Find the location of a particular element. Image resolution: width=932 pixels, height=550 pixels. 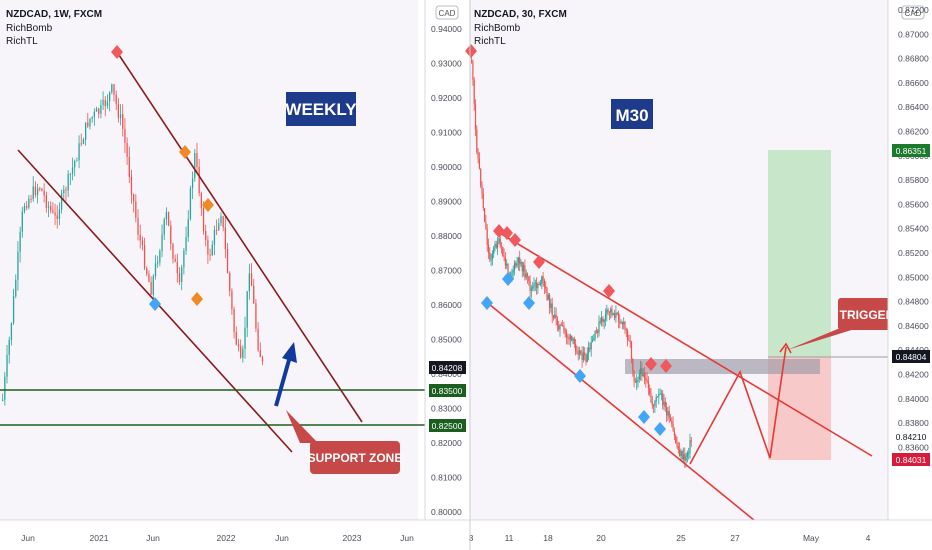

weekly-current-price: 0.84208 is located at coordinates (447, 368).